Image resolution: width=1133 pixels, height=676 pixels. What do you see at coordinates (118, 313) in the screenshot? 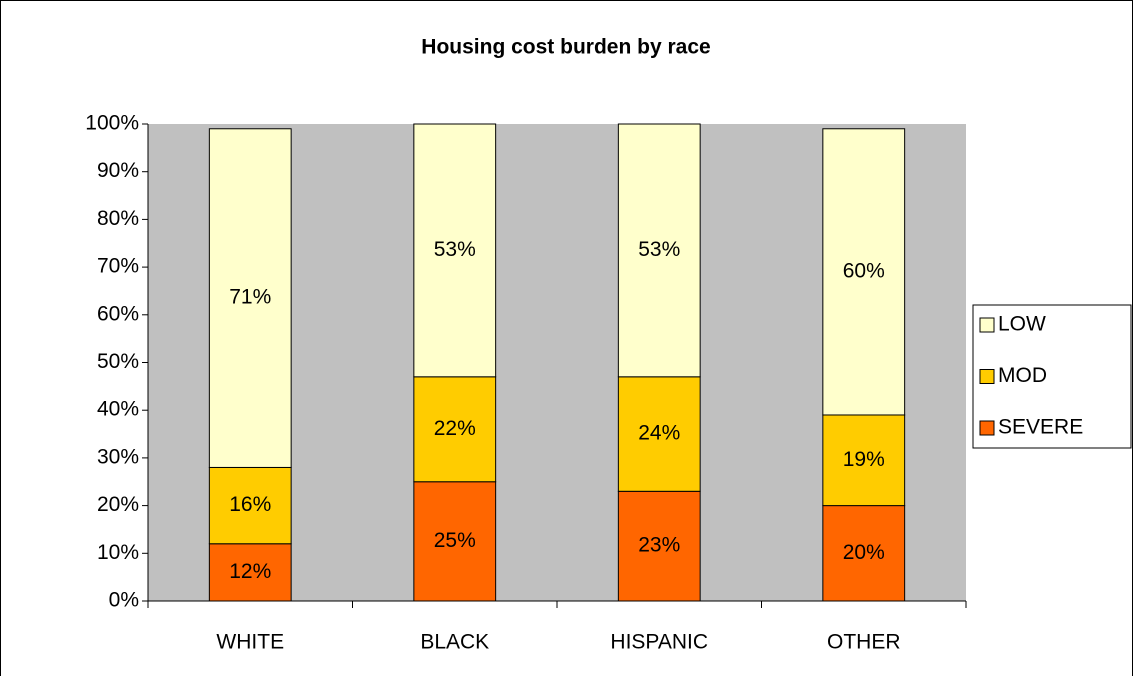
I see `y-tick-label: 60%` at bounding box center [118, 313].